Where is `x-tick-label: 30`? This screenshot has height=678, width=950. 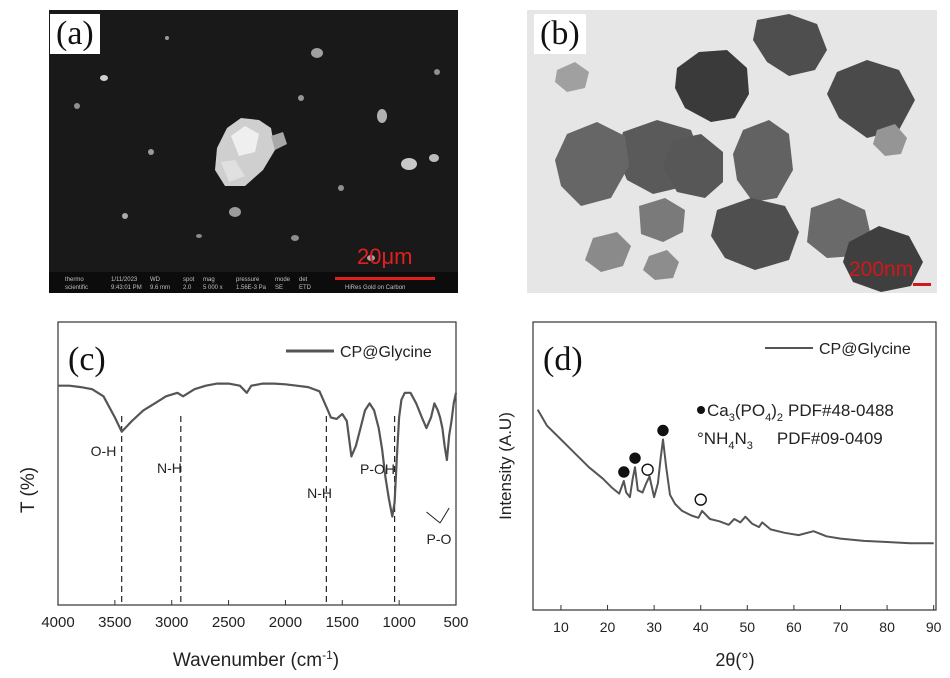
x-tick-label: 30 is located at coordinates (654, 627).